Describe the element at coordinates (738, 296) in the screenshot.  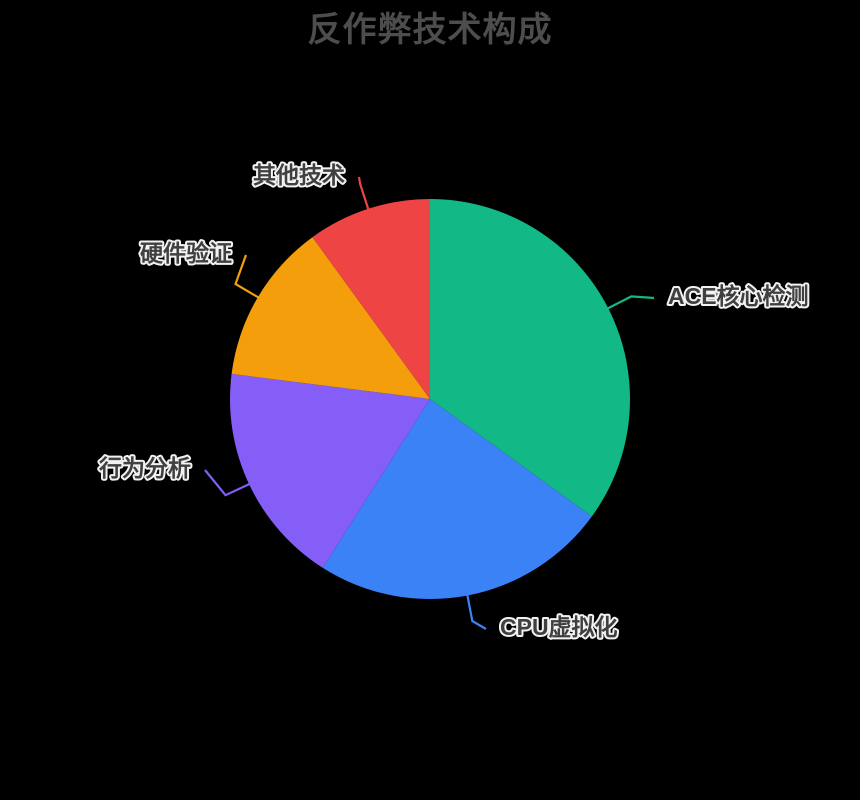
I see `label-ace: ACE核心检测` at that location.